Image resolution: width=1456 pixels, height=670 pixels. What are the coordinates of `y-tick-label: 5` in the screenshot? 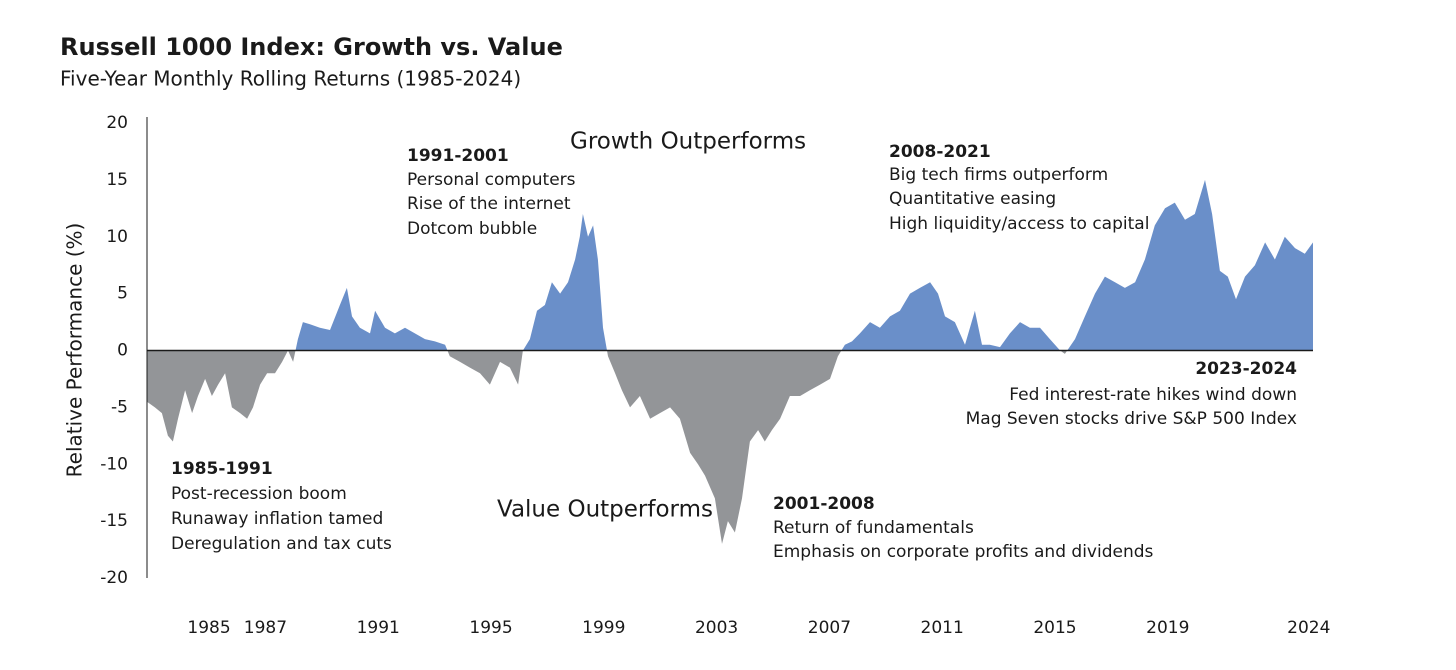 It's located at (122, 294).